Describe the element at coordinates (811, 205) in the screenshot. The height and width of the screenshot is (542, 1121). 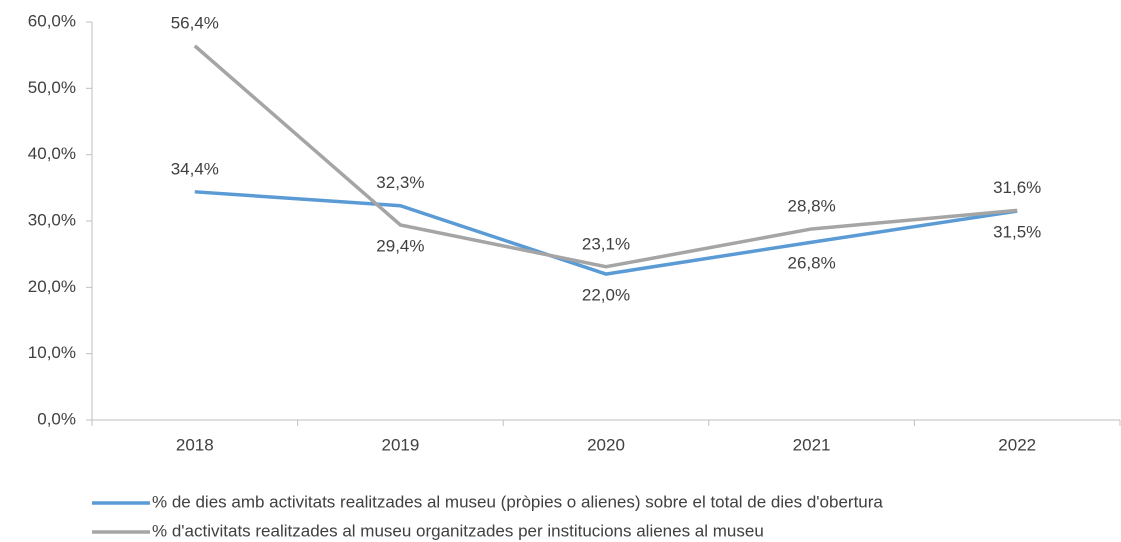
I see `data-label: 28,8%` at that location.